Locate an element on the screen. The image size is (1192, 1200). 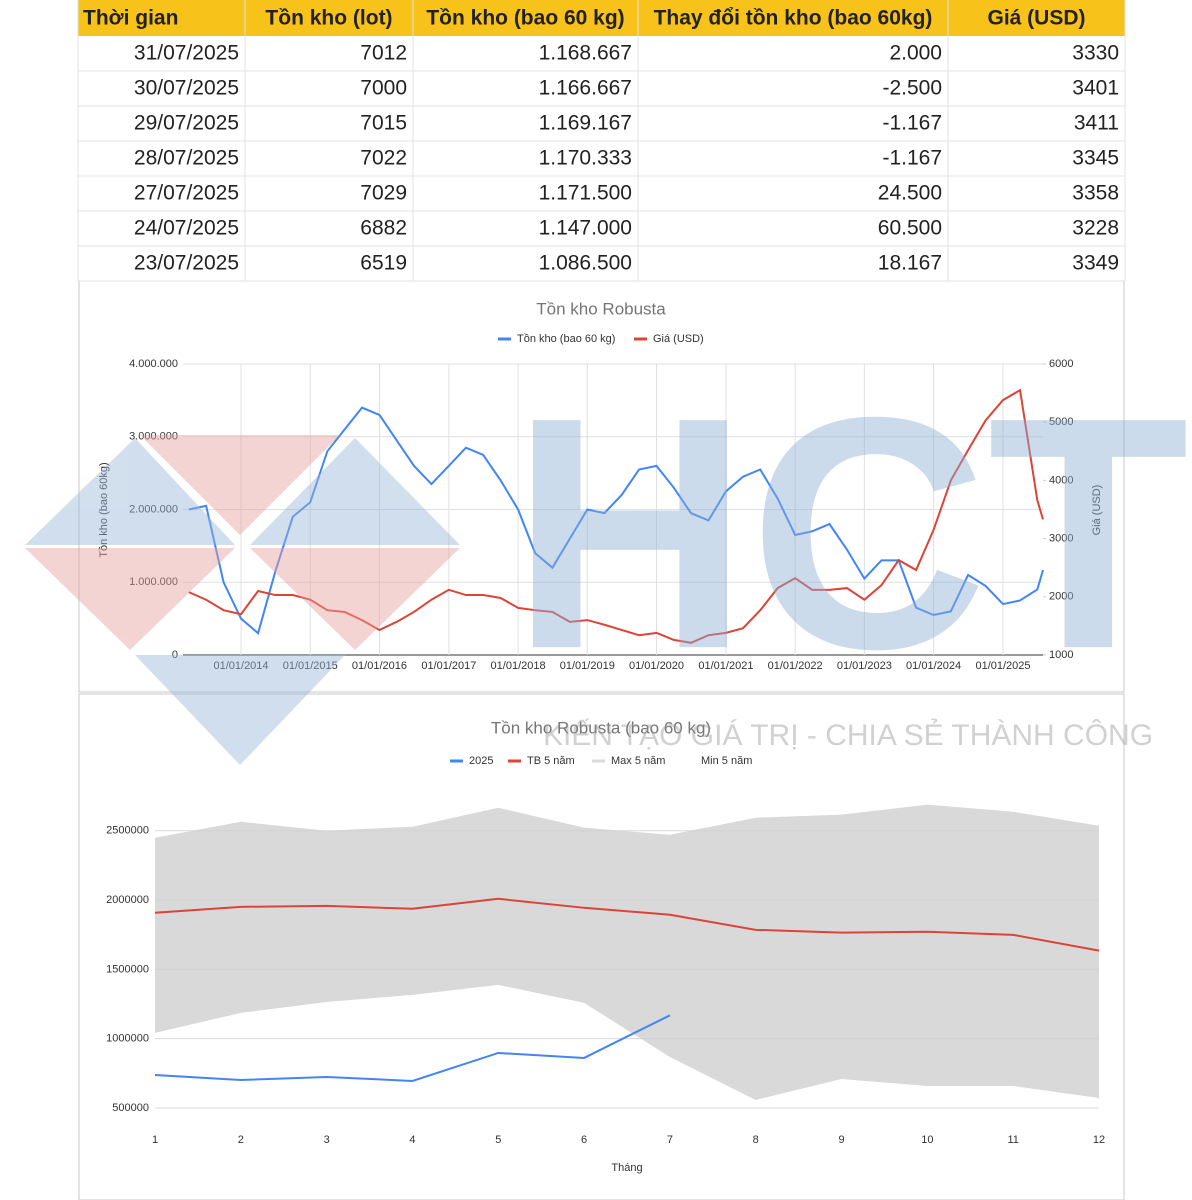
y-tick-label: 4.000.000 is located at coordinates (153, 364).